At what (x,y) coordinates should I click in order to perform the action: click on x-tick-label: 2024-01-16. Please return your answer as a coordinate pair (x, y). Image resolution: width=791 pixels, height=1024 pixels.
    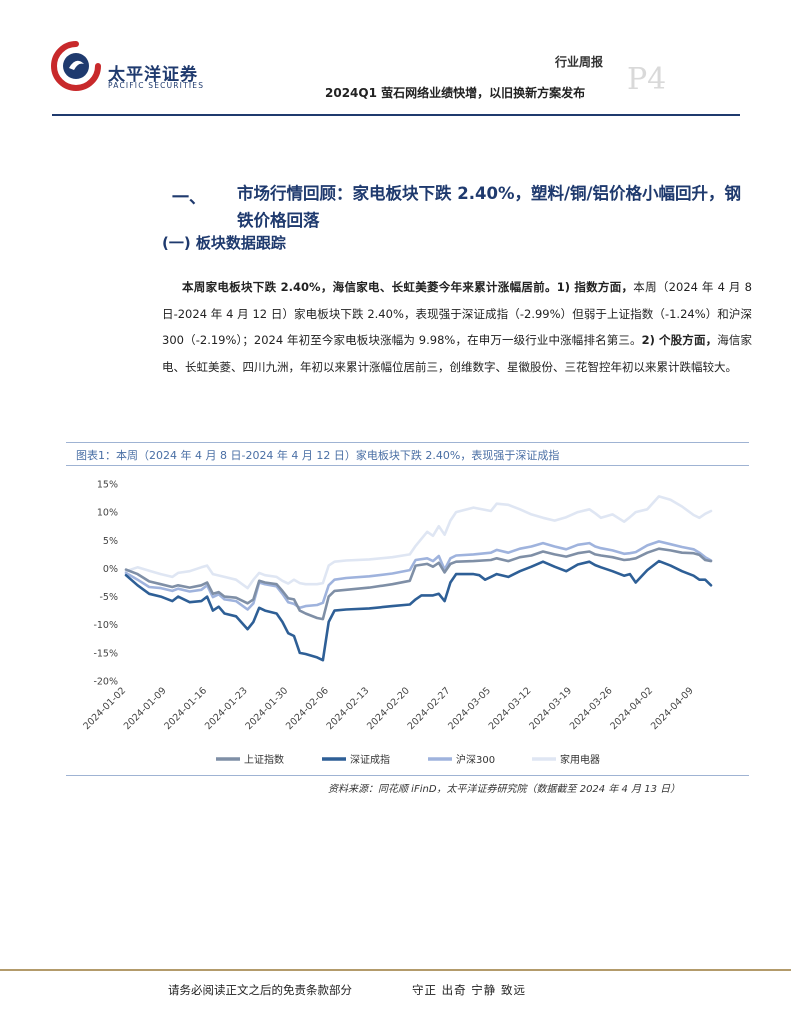
    Looking at the image, I should click on (185, 708).